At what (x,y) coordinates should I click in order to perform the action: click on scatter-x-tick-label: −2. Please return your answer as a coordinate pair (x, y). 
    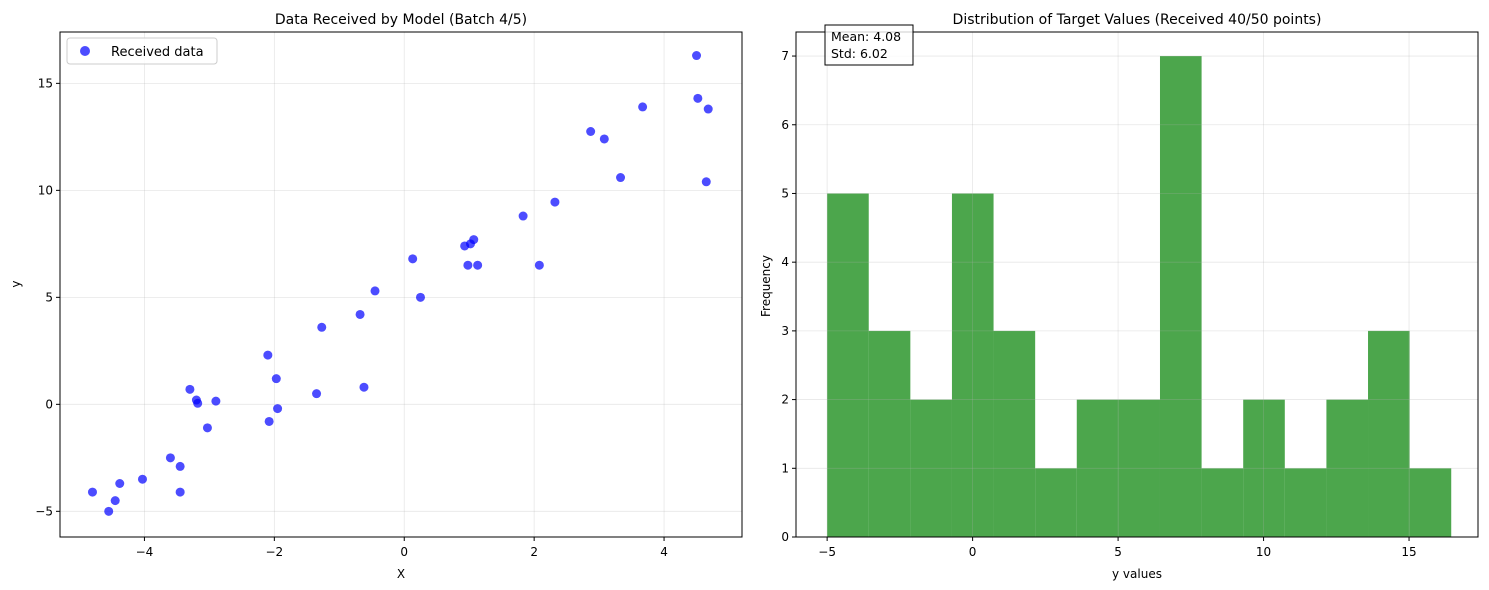
    Looking at the image, I should click on (274, 552).